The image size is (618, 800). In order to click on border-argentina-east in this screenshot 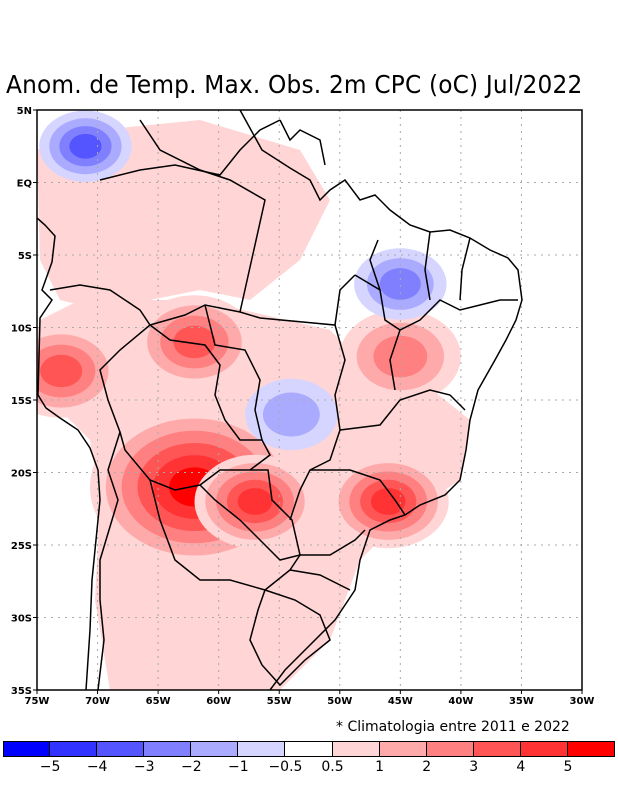, I will do `click(225, 535)`.